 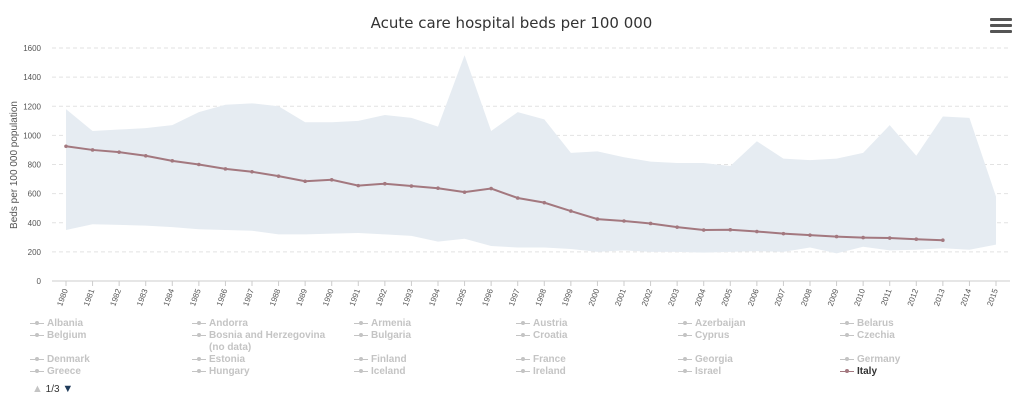 What do you see at coordinates (56, 324) in the screenshot?
I see `legend-item-albania: Albania` at bounding box center [56, 324].